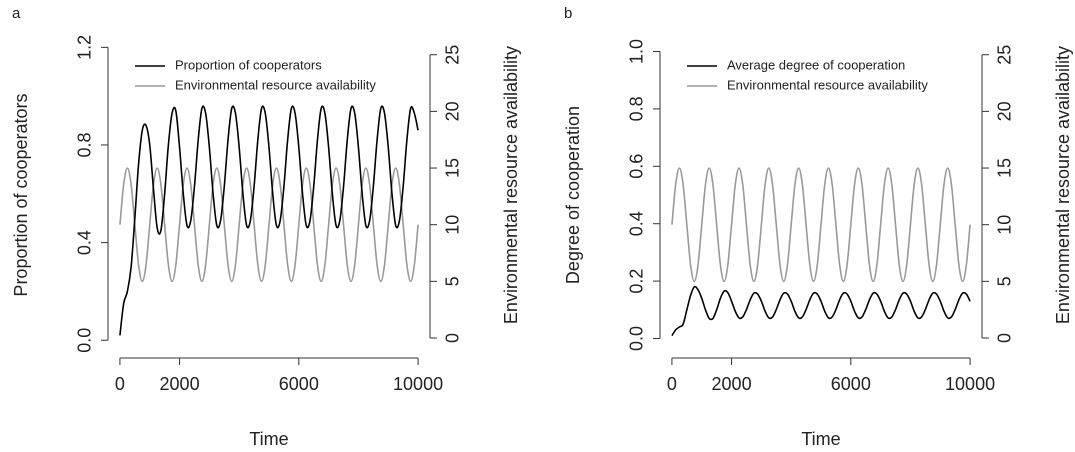  Describe the element at coordinates (16, 13) in the screenshot. I see `panel-label: a` at that location.